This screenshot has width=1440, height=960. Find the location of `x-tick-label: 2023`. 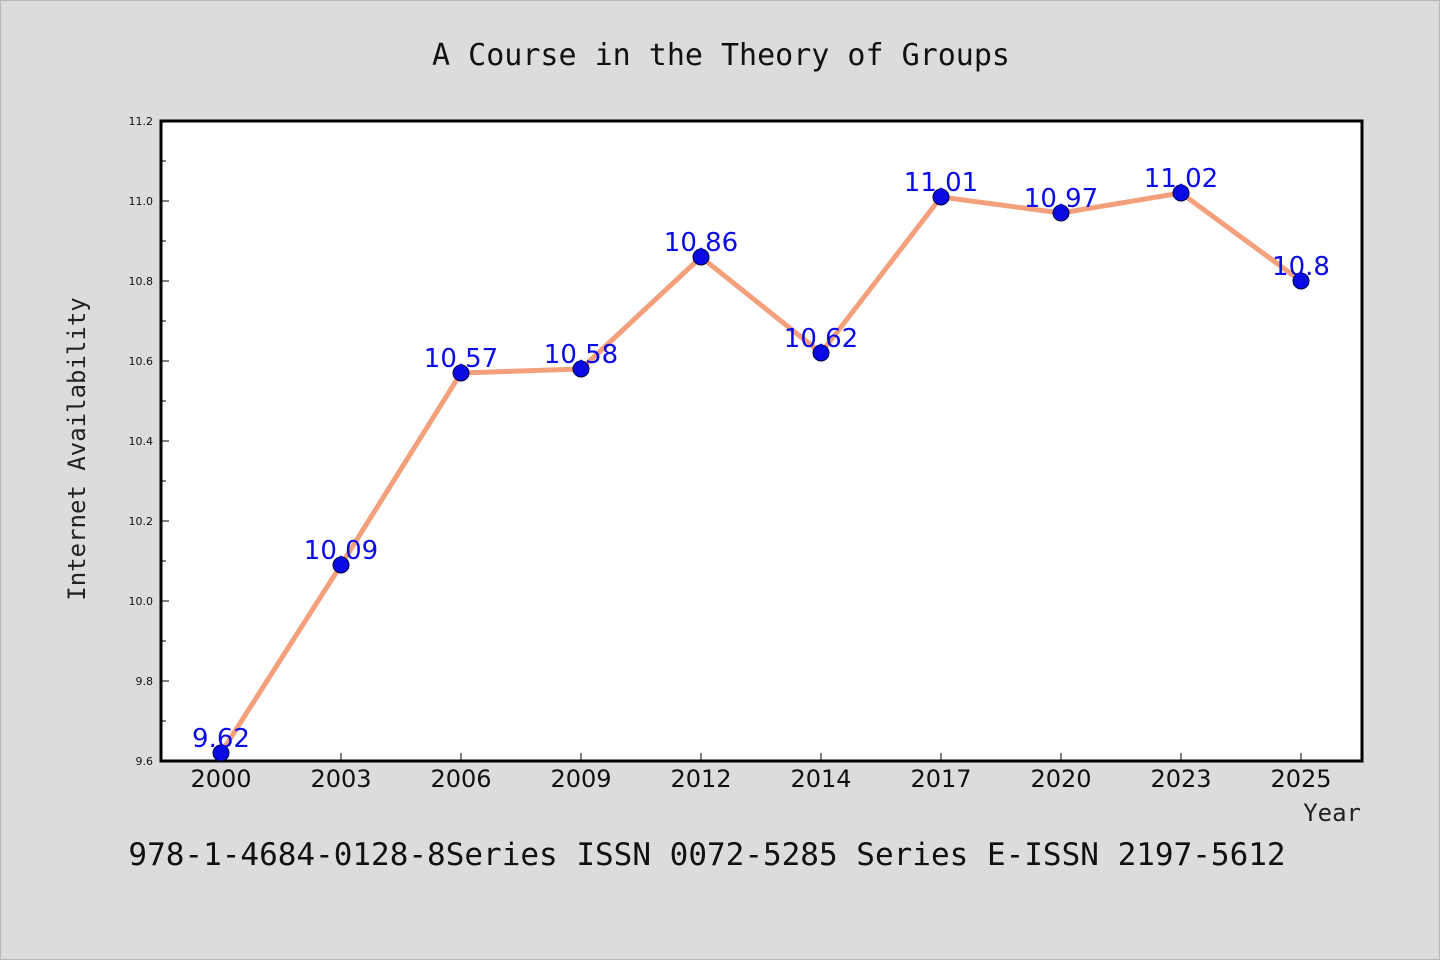

x-tick-label: 2023 is located at coordinates (1180, 779).